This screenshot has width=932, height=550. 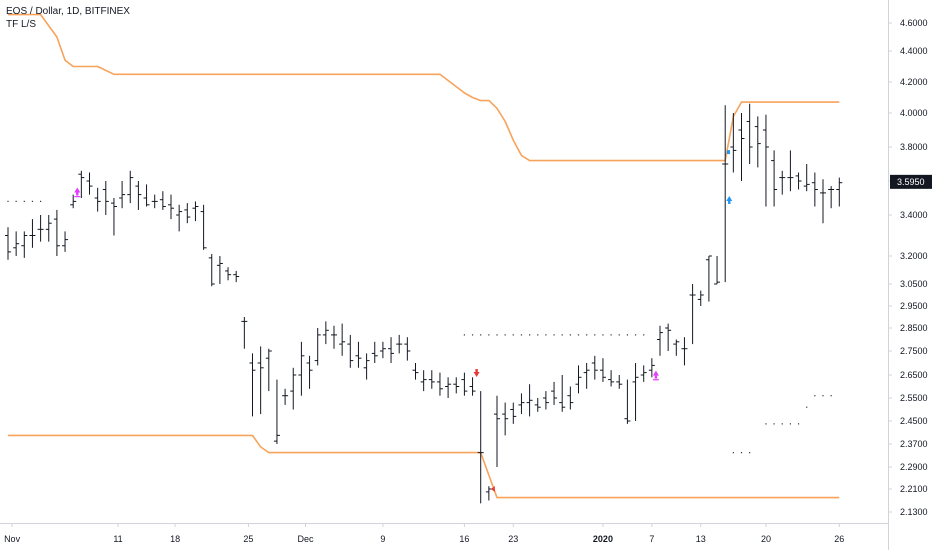 What do you see at coordinates (914, 51) in the screenshot?
I see `price-tick-label: 4.4000` at bounding box center [914, 51].